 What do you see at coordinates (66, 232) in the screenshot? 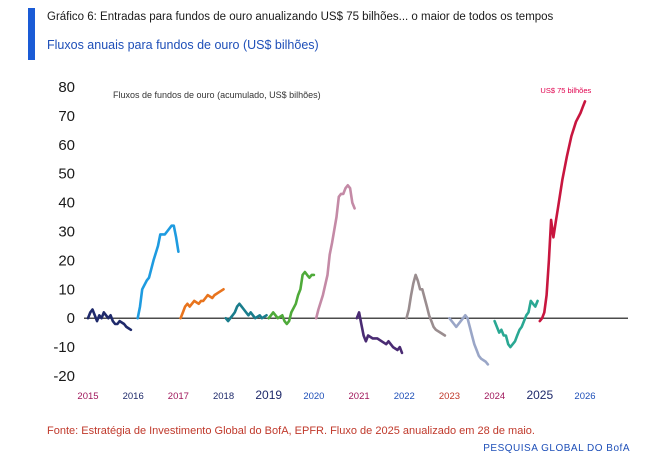
I see `y-tick-label: 30` at bounding box center [66, 232].